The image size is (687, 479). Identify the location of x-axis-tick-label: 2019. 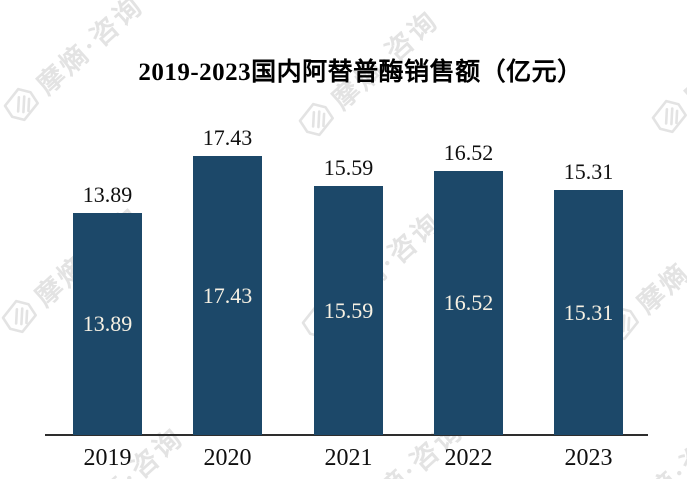
(107, 458).